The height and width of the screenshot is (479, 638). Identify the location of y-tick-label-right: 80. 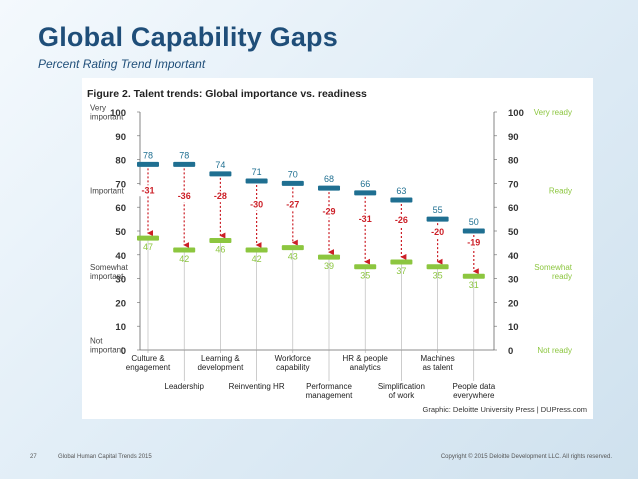
(513, 161).